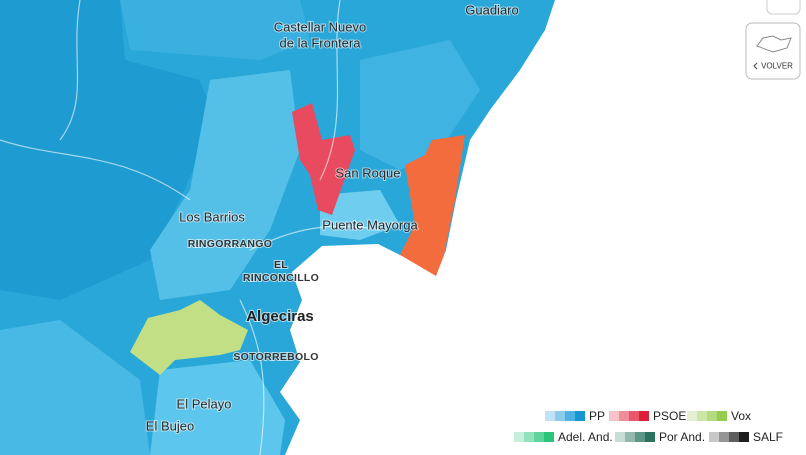 Image resolution: width=806 pixels, height=455 pixels. What do you see at coordinates (774, 44) in the screenshot?
I see `region-icon` at bounding box center [774, 44].